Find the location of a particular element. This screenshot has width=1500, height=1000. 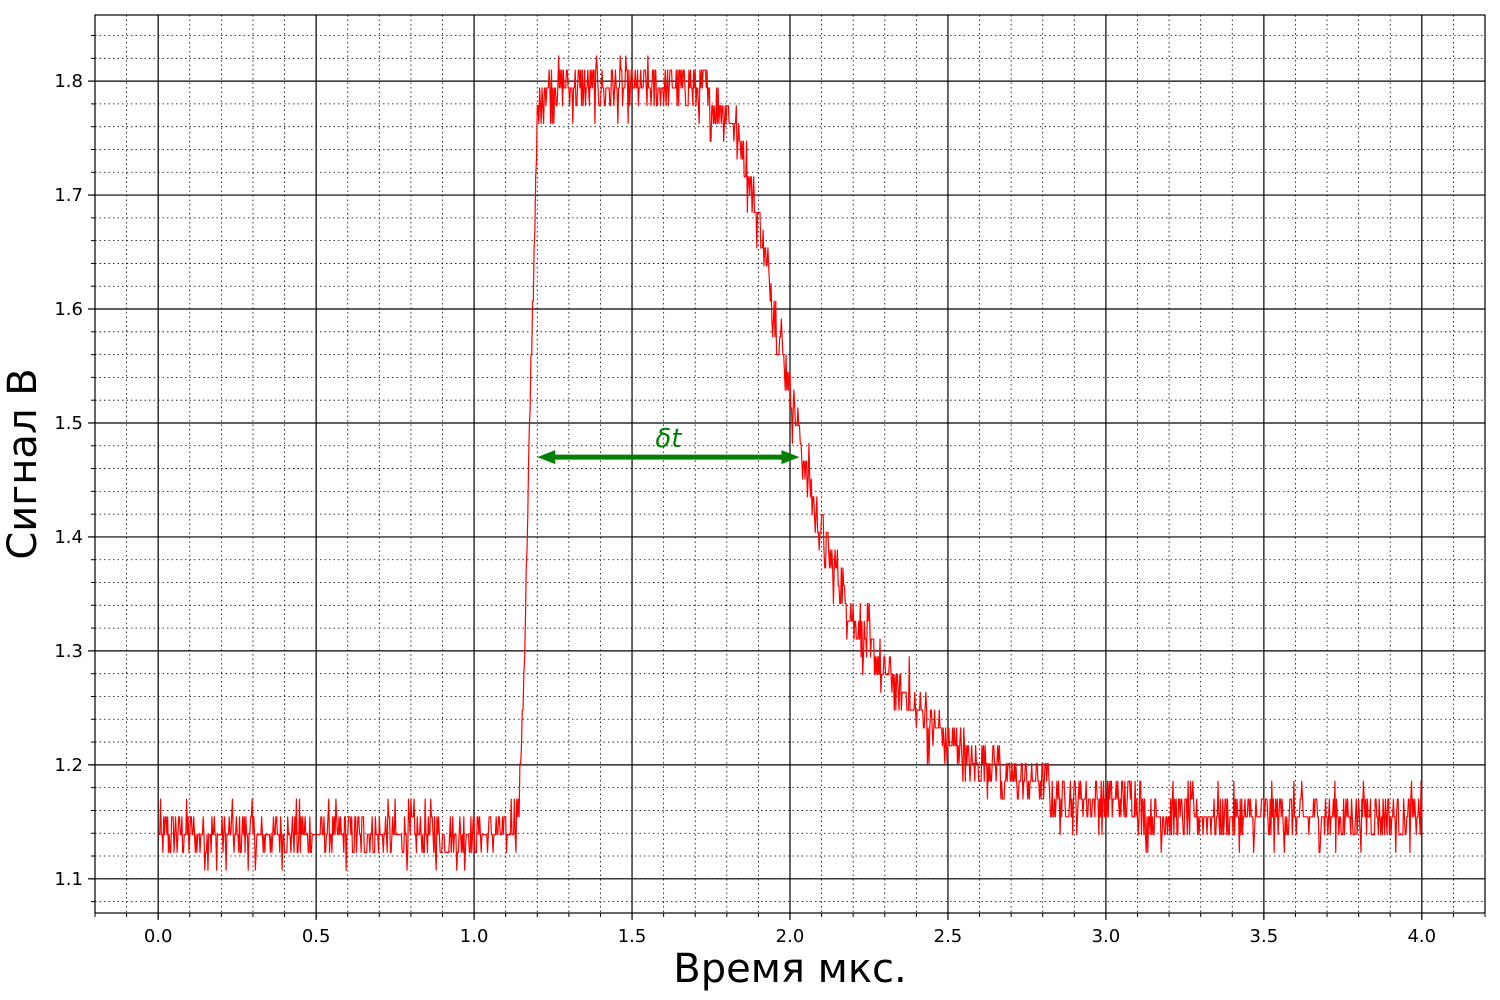

x-tick-label: 1.5 is located at coordinates (632, 936).